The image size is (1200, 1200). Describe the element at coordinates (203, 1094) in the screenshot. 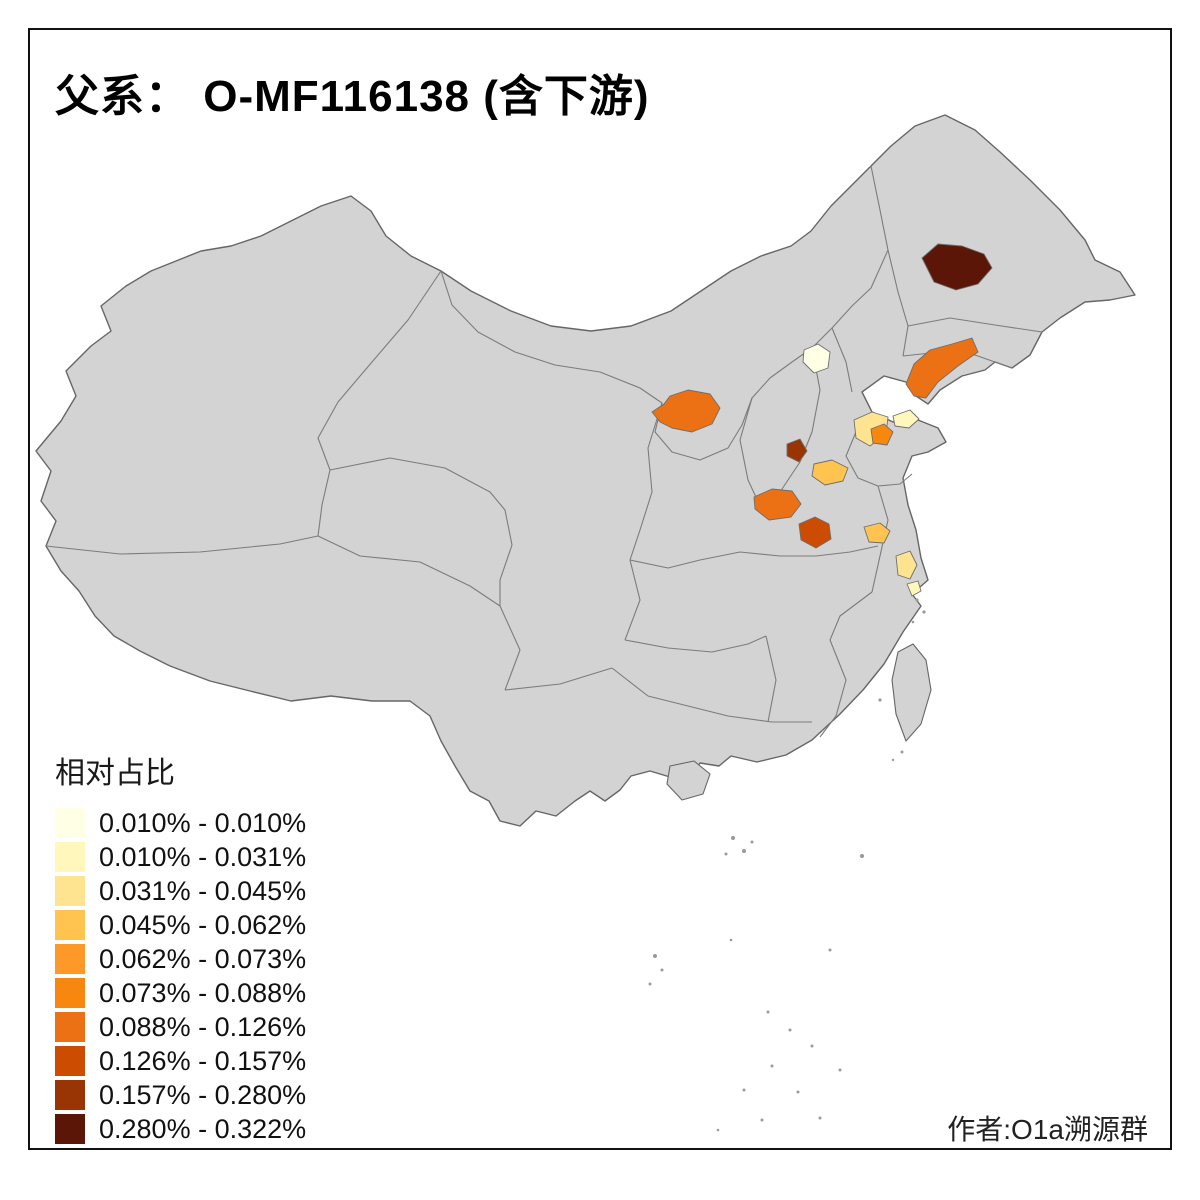

I see `legend-label: 0.157% - 0.280%` at that location.